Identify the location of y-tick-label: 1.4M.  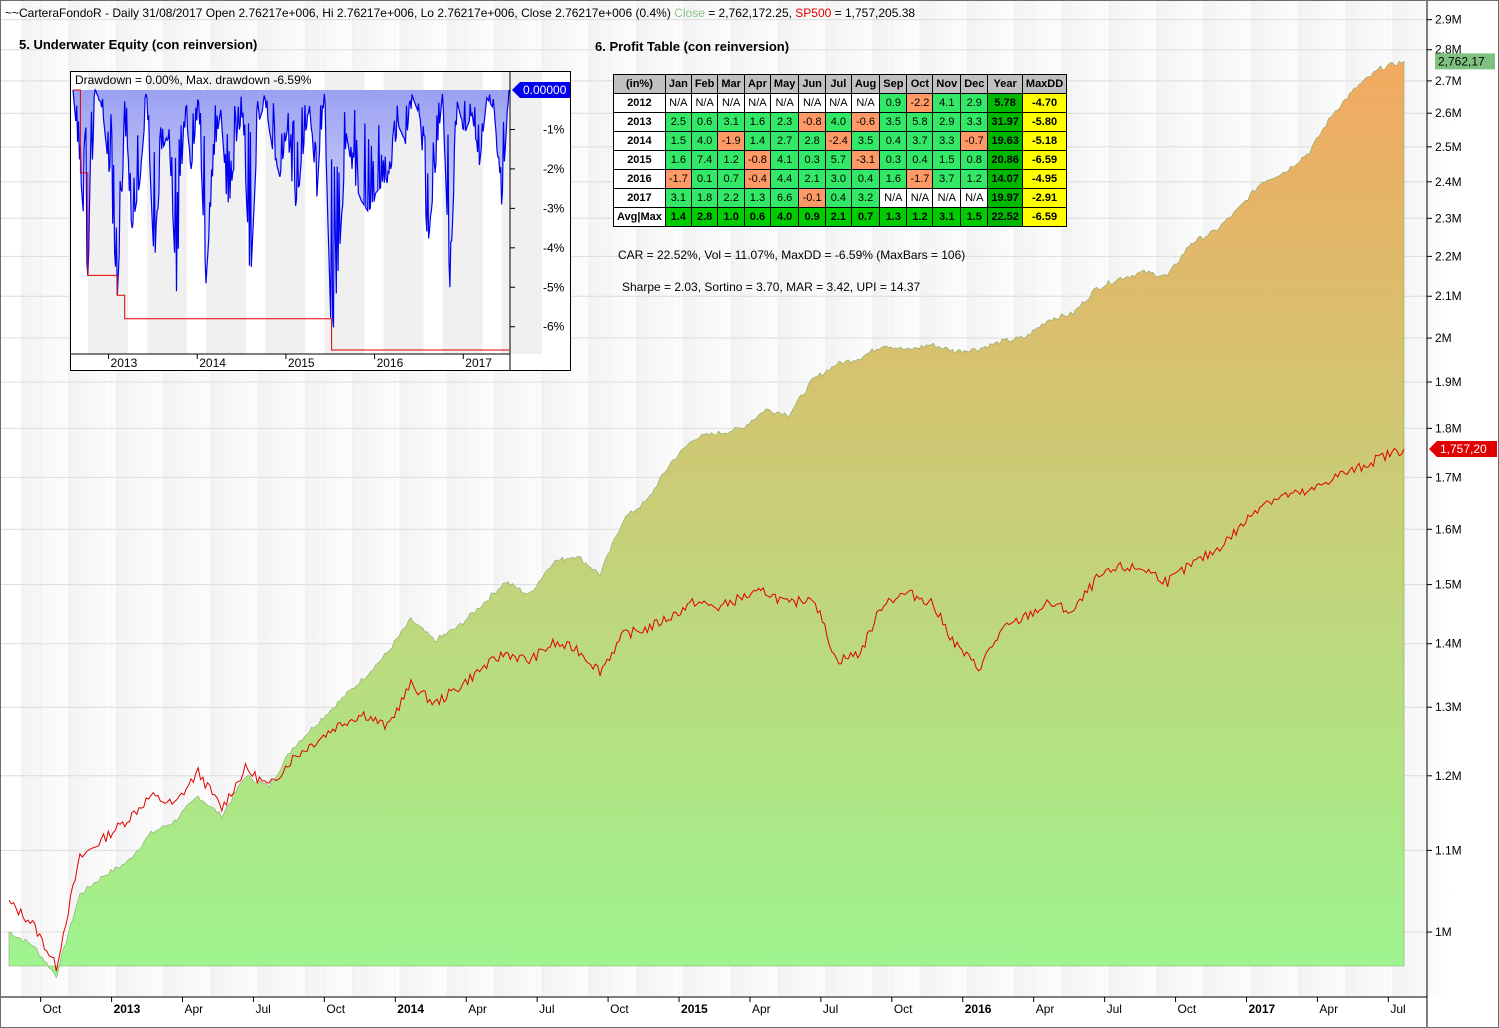
(1448, 644).